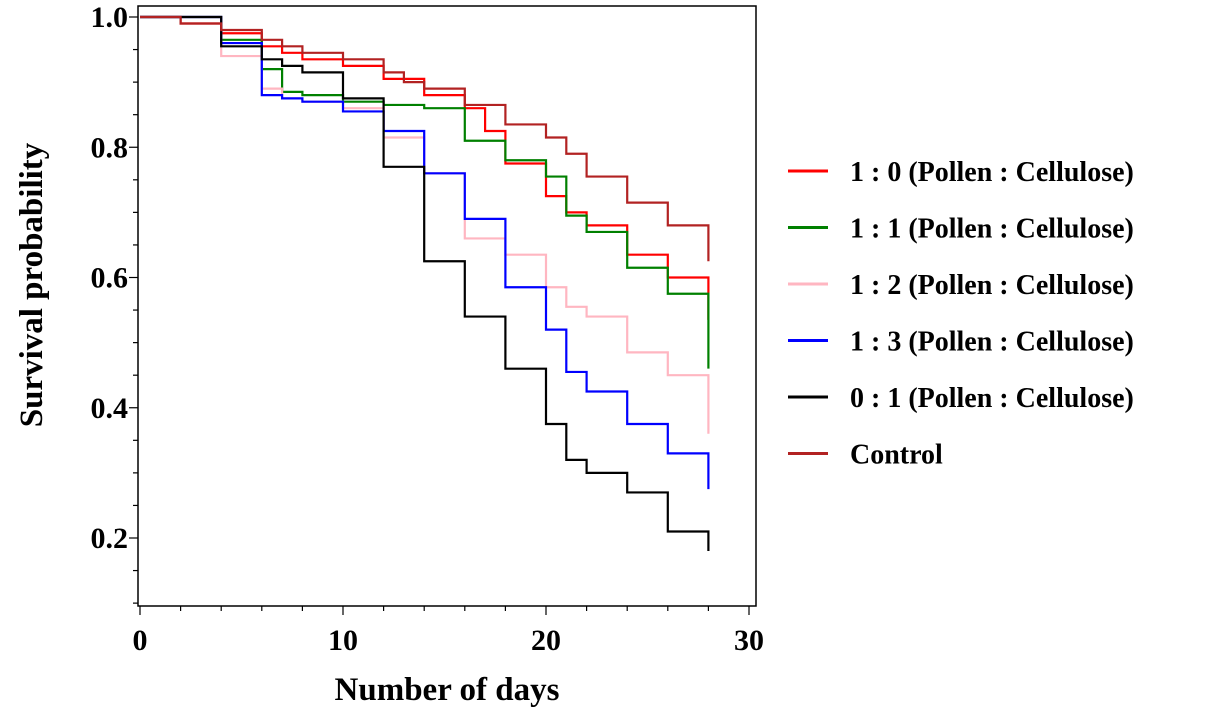 This screenshot has height=717, width=1218. What do you see at coordinates (110, 17) in the screenshot?
I see `y-tick-label: 1.0` at bounding box center [110, 17].